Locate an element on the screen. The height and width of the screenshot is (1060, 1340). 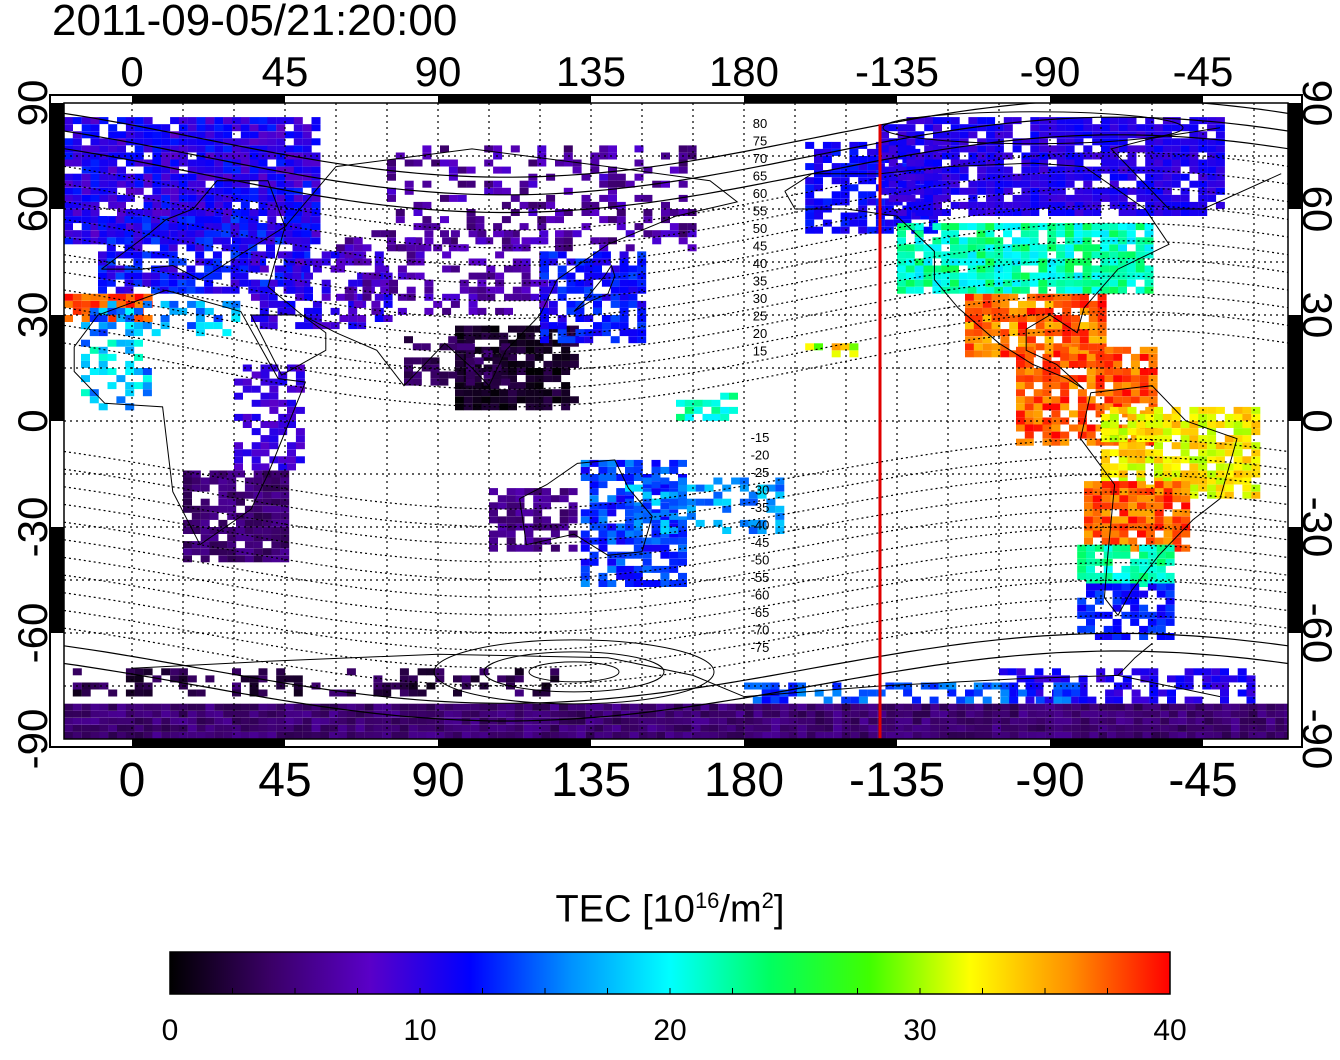
y-tick-label-right: -90 is located at coordinates (1317, 739).